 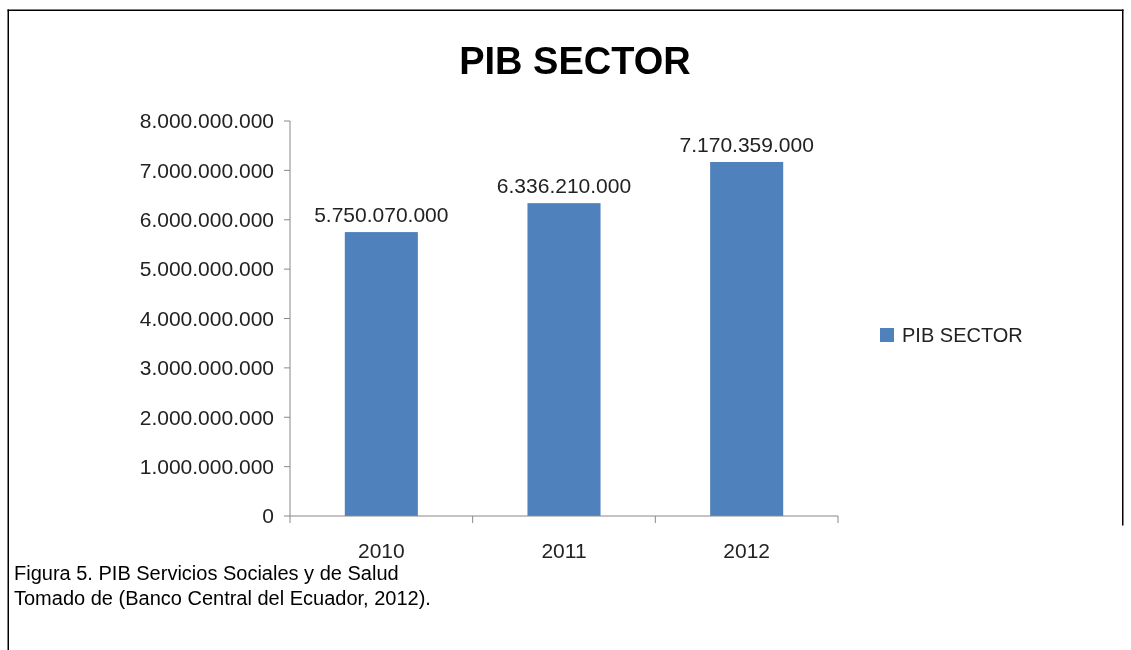 I want to click on text: Figura 5. PIB Servicios Sociales y de Salud, so click(x=206, y=573).